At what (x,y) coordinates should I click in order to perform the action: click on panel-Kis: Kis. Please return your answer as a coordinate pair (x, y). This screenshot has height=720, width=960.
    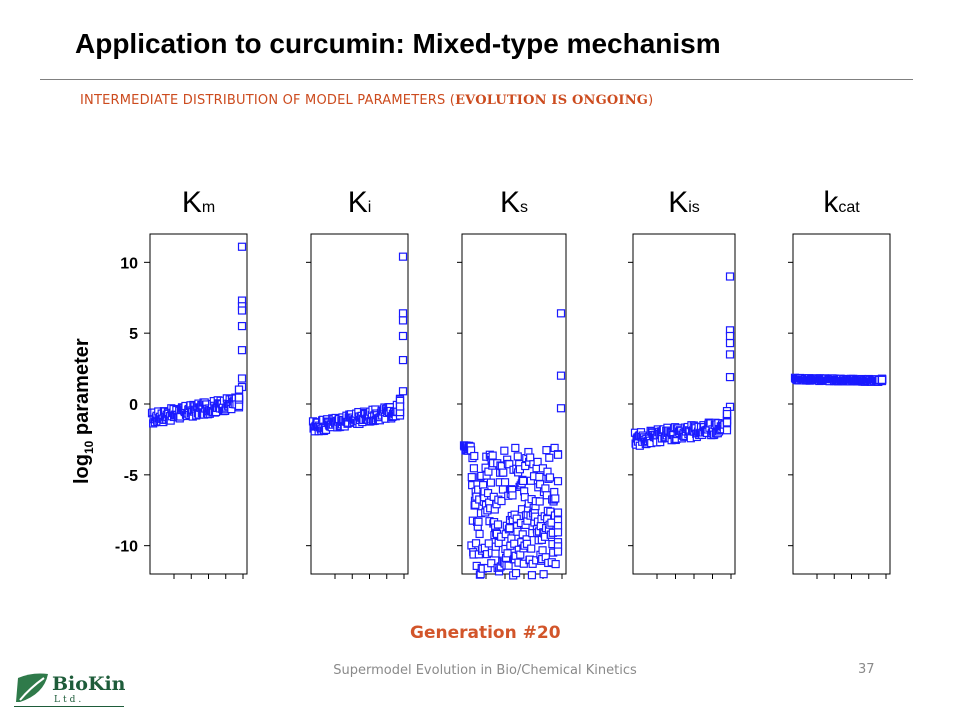
    Looking at the image, I should click on (682, 382).